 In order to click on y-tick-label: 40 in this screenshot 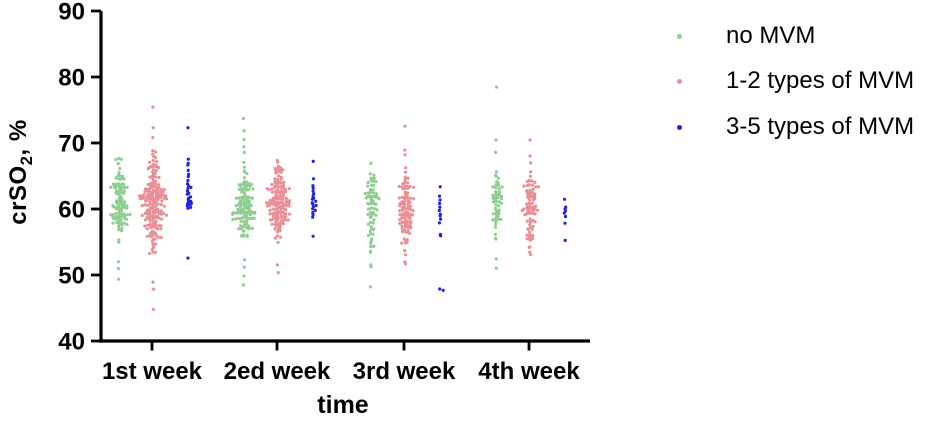, I will do `click(71, 342)`.